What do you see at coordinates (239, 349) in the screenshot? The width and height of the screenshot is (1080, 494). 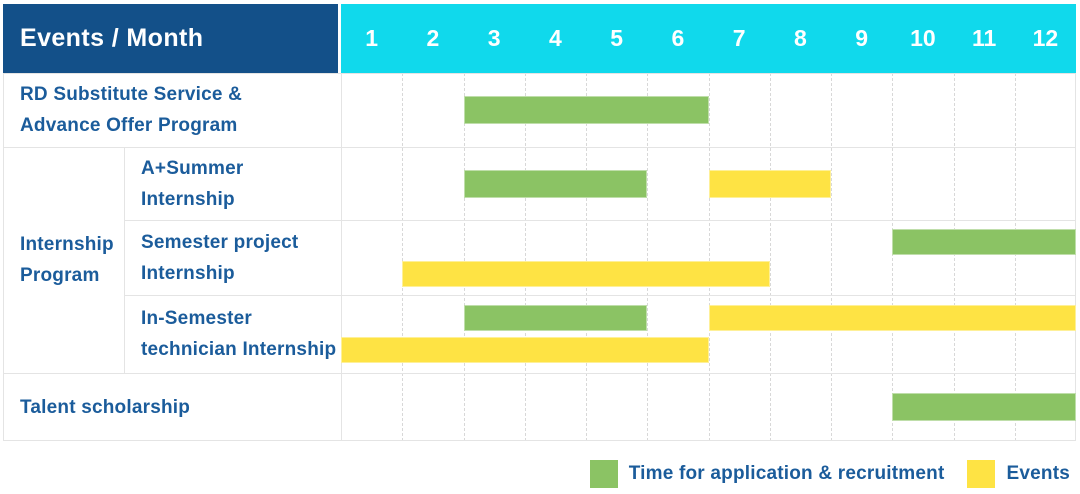 I see `label-line: technician Internship` at bounding box center [239, 349].